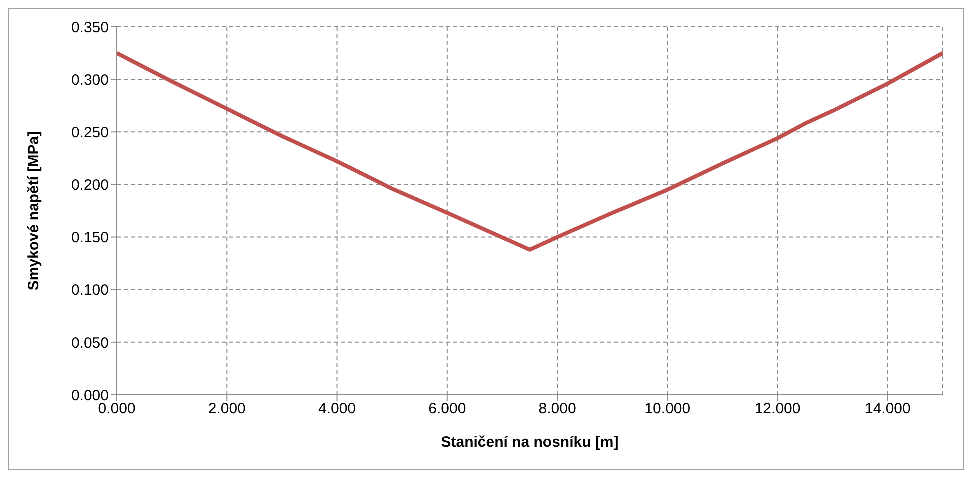 Image resolution: width=972 pixels, height=478 pixels. What do you see at coordinates (90, 133) in the screenshot?
I see `y-tick-label: 0.250` at bounding box center [90, 133].